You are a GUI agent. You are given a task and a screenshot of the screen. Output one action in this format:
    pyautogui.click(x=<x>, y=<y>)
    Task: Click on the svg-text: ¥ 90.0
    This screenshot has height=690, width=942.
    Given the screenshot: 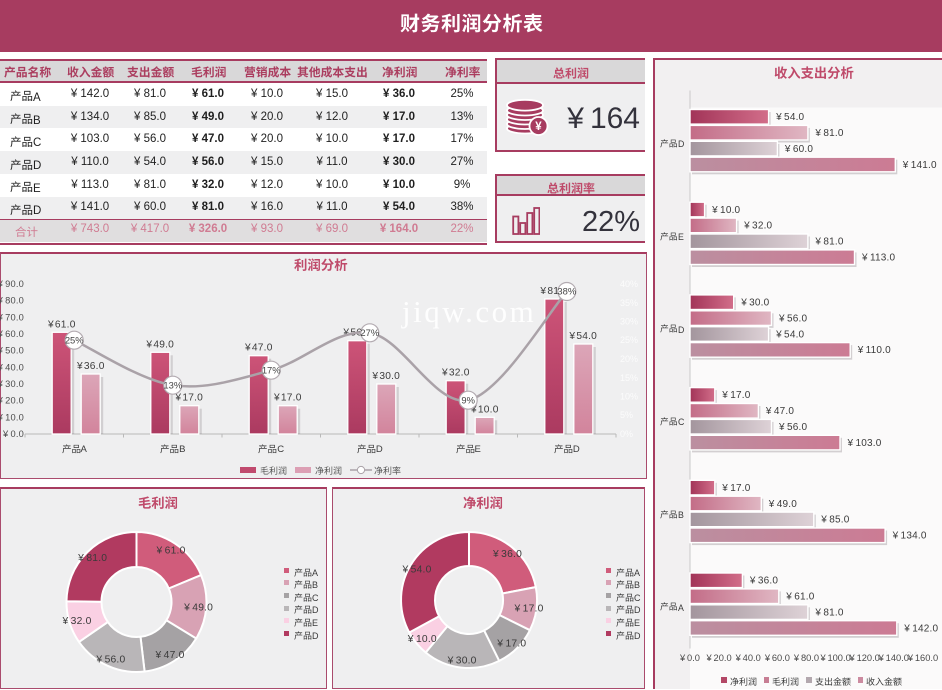 What is the action you would take?
    pyautogui.click(x=12, y=284)
    